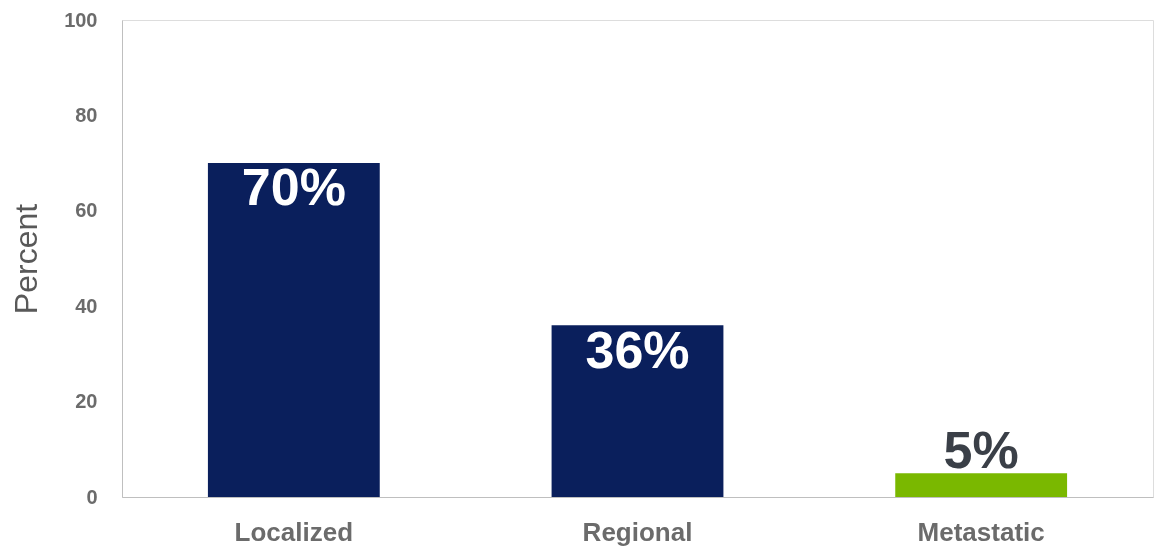 Image resolution: width=1163 pixels, height=550 pixels. What do you see at coordinates (86, 305) in the screenshot?
I see `y-tick-label: 40` at bounding box center [86, 305].